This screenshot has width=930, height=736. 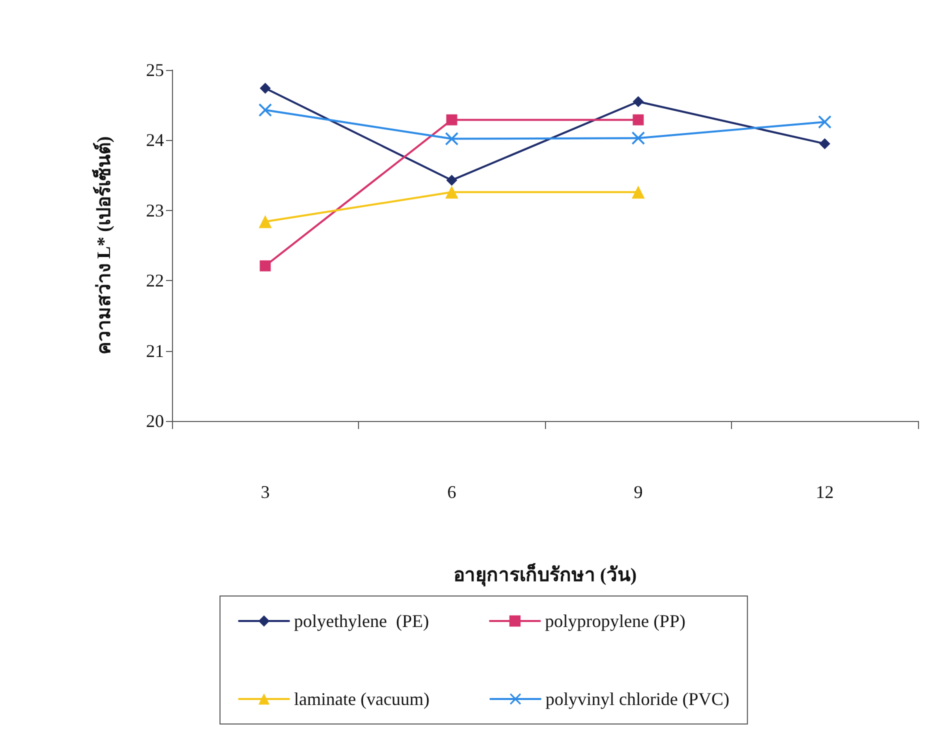 I want to click on legend-label: polyethylene (PE), so click(x=361, y=621).